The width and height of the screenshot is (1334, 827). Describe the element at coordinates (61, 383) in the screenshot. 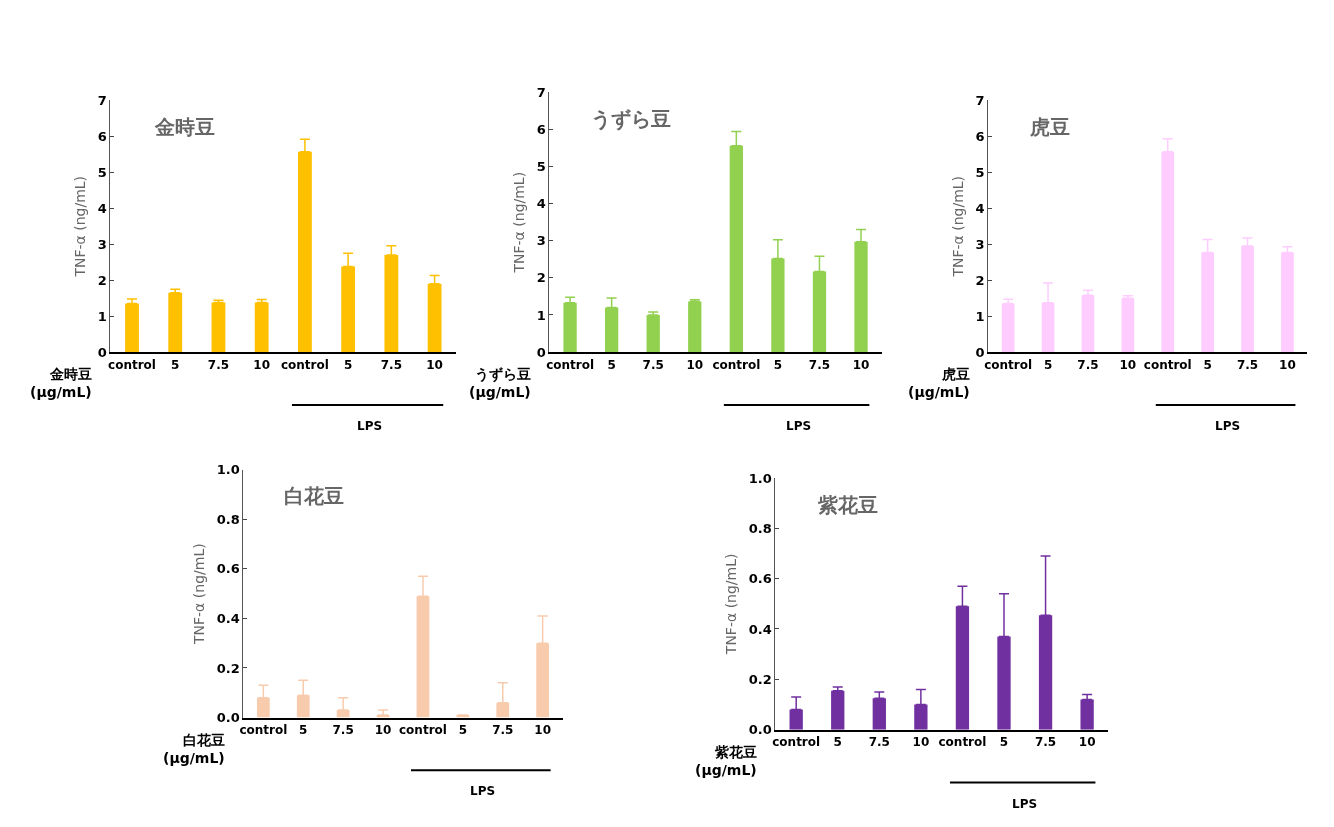

I see `x-axis-title: 金時豆 (μg/mL)` at that location.